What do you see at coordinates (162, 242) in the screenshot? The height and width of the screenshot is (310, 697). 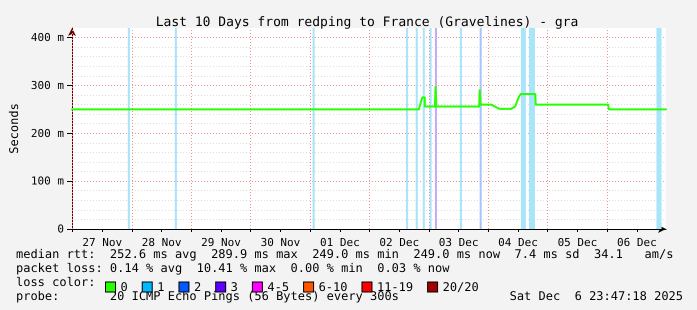 I see `x-tick-label: 28 Nov` at bounding box center [162, 242].